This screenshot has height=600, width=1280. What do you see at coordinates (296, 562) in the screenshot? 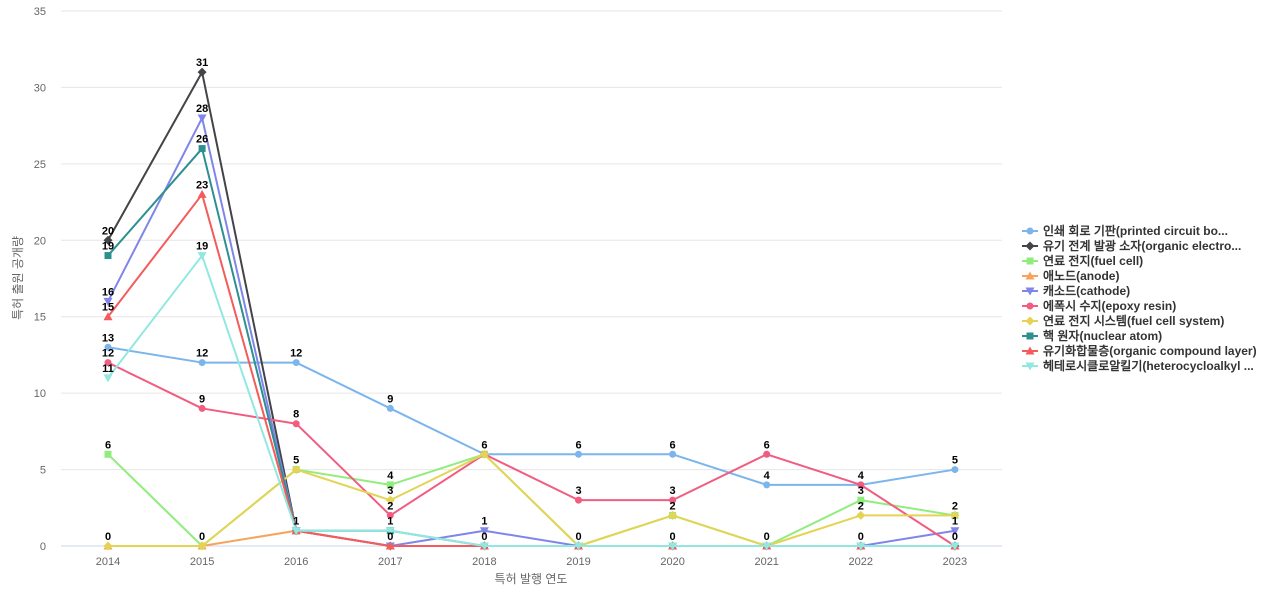
I see `x-tick-label: 2016` at bounding box center [296, 562].